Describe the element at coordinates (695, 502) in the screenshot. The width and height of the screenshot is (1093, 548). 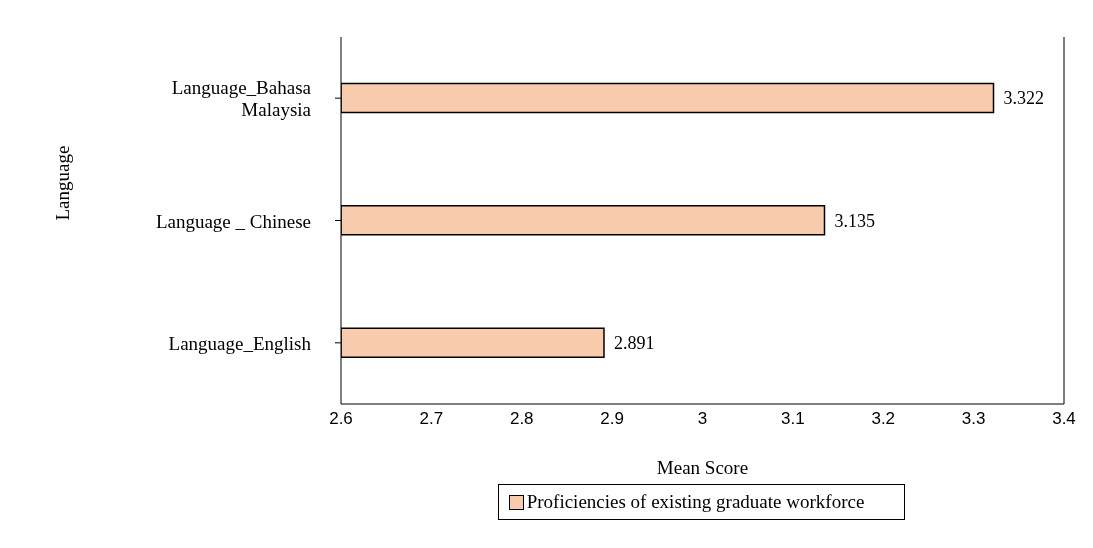
I see `legend-label: Proficiencies of existing graduate workforce` at that location.